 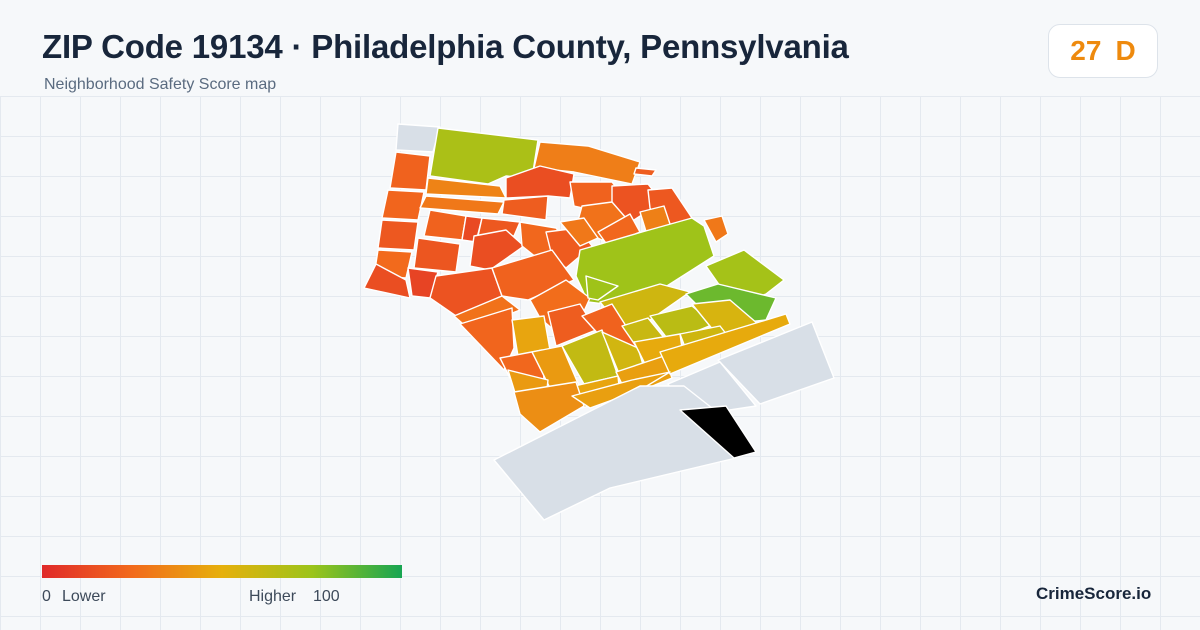 What do you see at coordinates (445, 225) in the screenshot?
I see `n-r2-c1-area` at bounding box center [445, 225].